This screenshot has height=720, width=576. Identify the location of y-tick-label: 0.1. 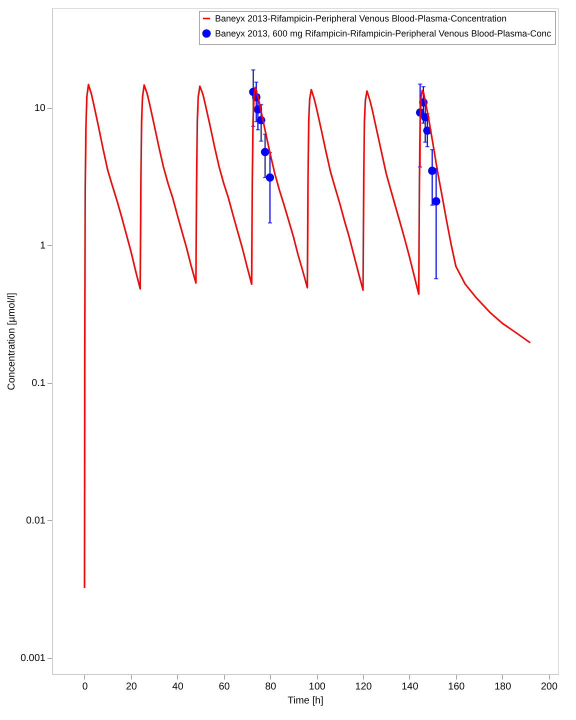
(39, 384).